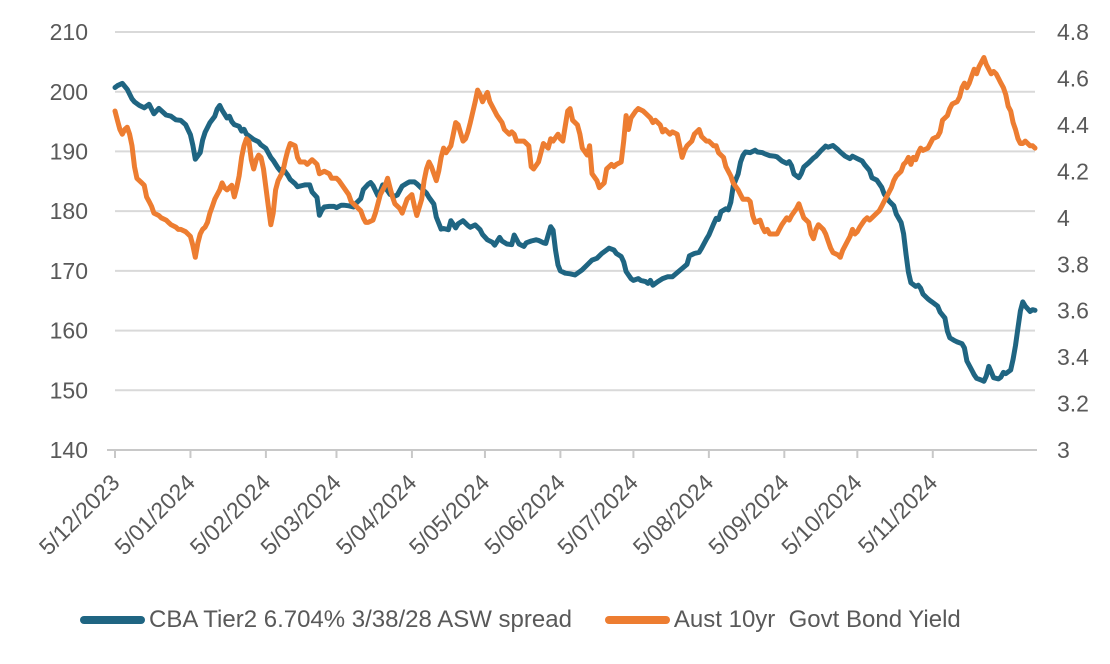 Image resolution: width=1110 pixels, height=664 pixels. I want to click on y-axis-label-right: 4.6, so click(1073, 78).